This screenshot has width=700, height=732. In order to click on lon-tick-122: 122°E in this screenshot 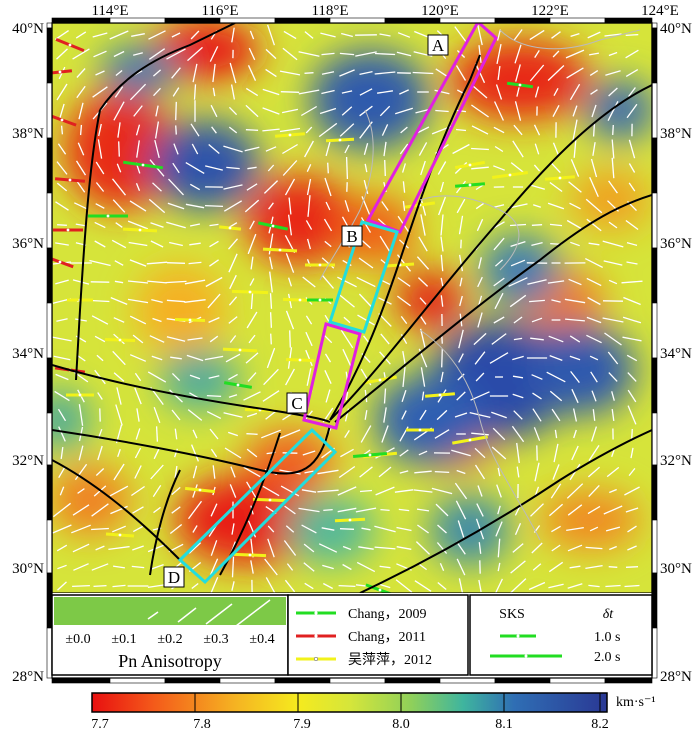, I will do `click(550, 11)`.